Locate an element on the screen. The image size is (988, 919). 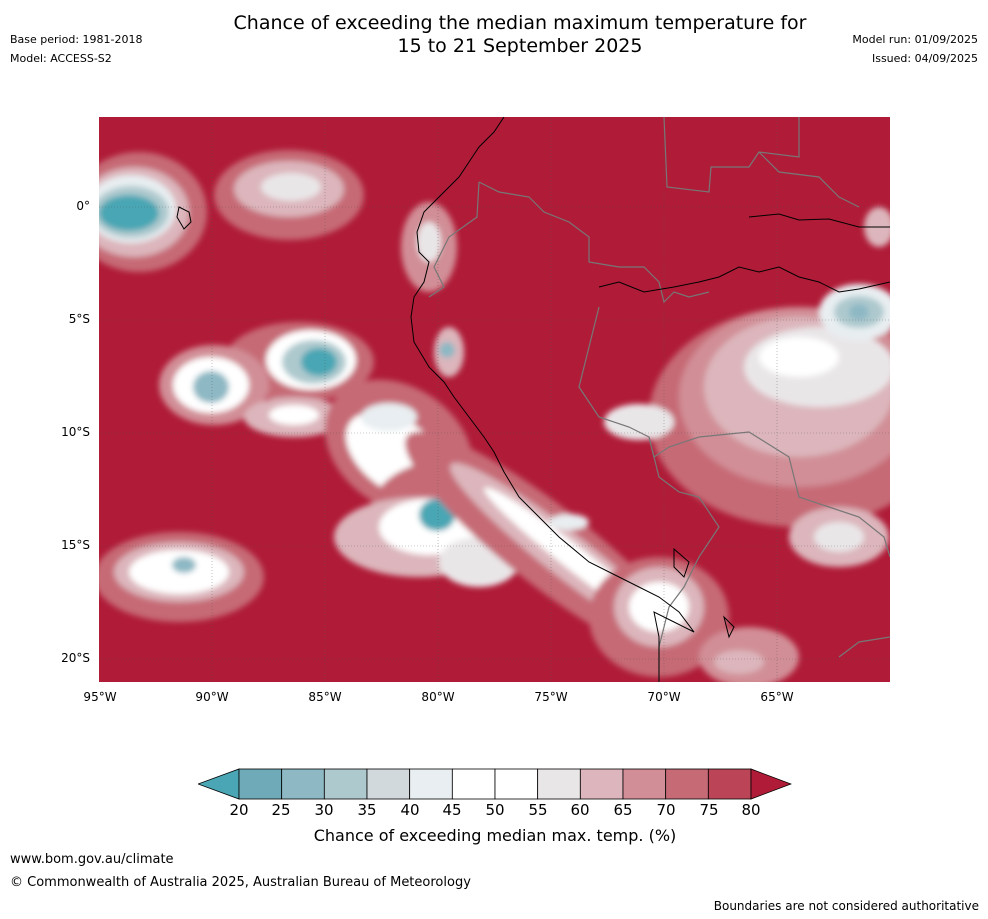
base-period-text: Base period: 1981-2018 is located at coordinates (76, 39).